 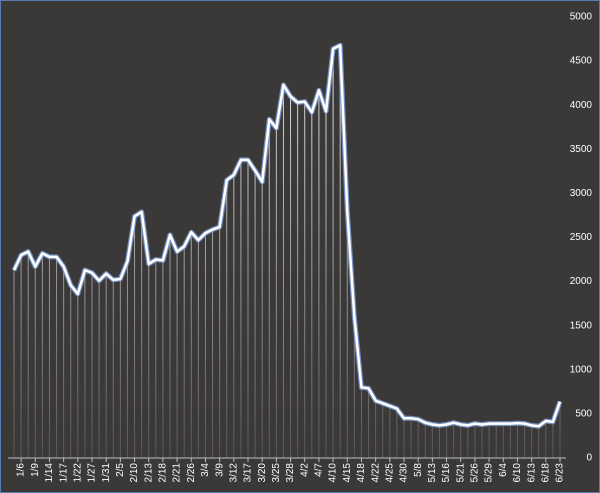 What do you see at coordinates (163, 473) in the screenshot?
I see `x-tick-label: 2/18` at bounding box center [163, 473].